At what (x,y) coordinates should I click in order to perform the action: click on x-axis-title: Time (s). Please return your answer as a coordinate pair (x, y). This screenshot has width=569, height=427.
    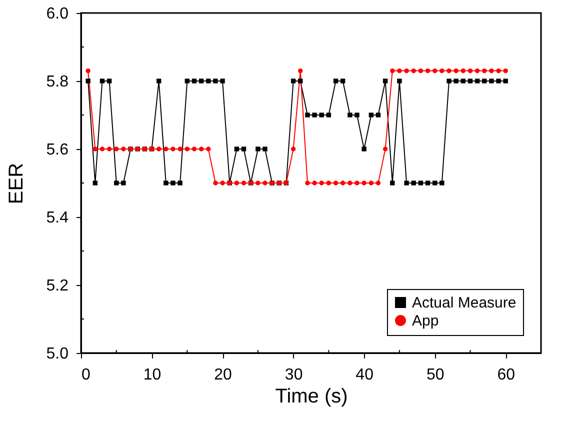
    Looking at the image, I should click on (311, 397).